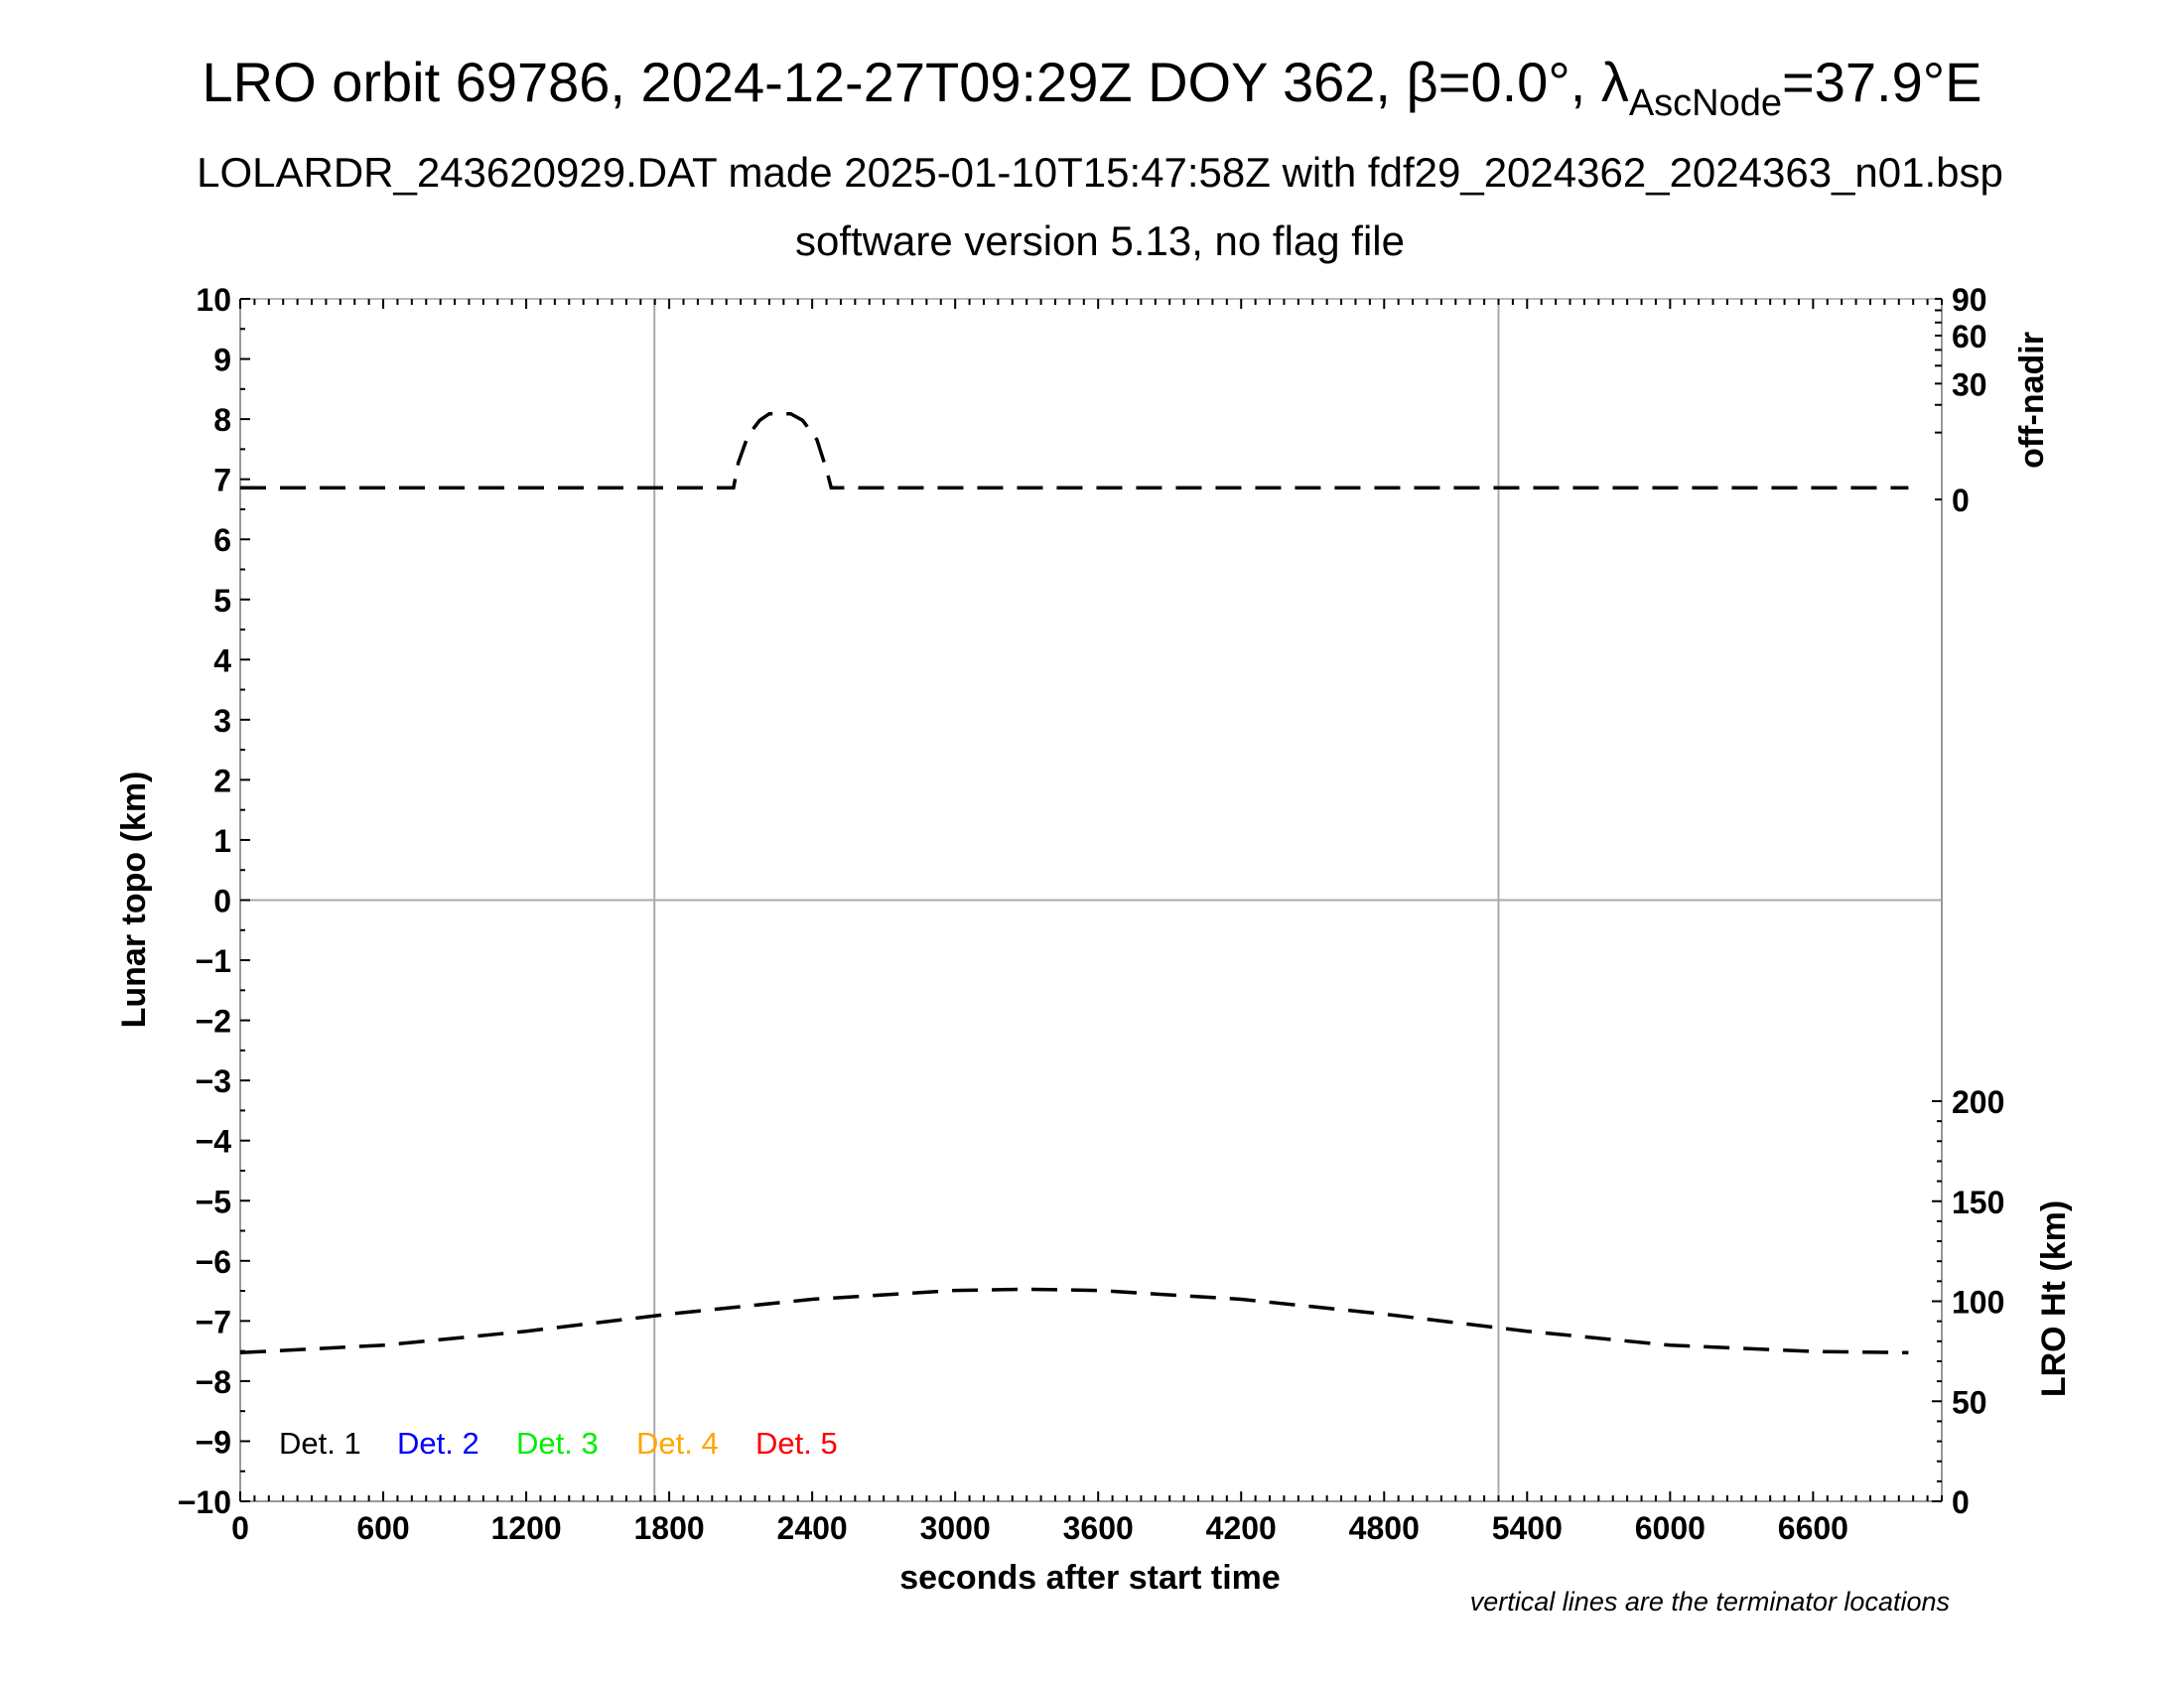 Image resolution: width=2184 pixels, height=1688 pixels. What do you see at coordinates (1090, 1578) in the screenshot?
I see `x-axis-label: seconds after start time` at bounding box center [1090, 1578].